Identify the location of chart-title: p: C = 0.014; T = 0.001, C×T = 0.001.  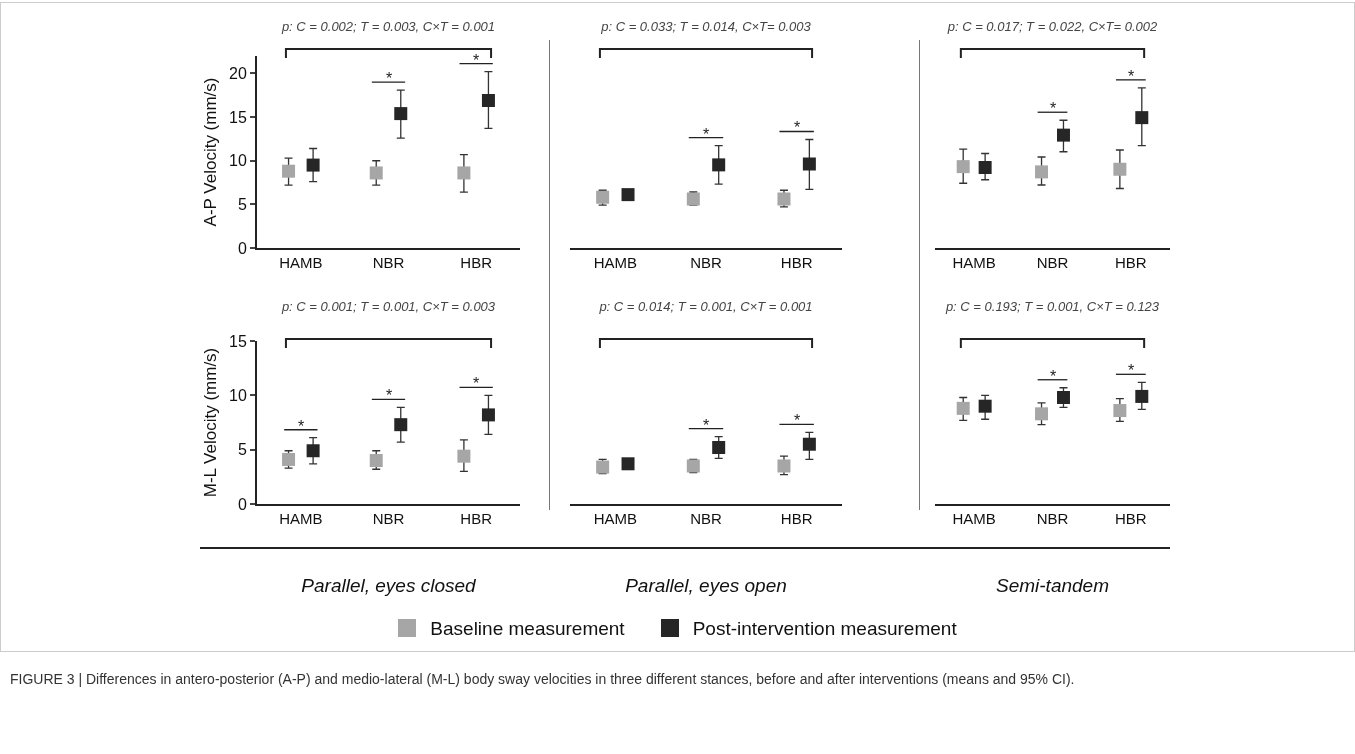
(705, 307).